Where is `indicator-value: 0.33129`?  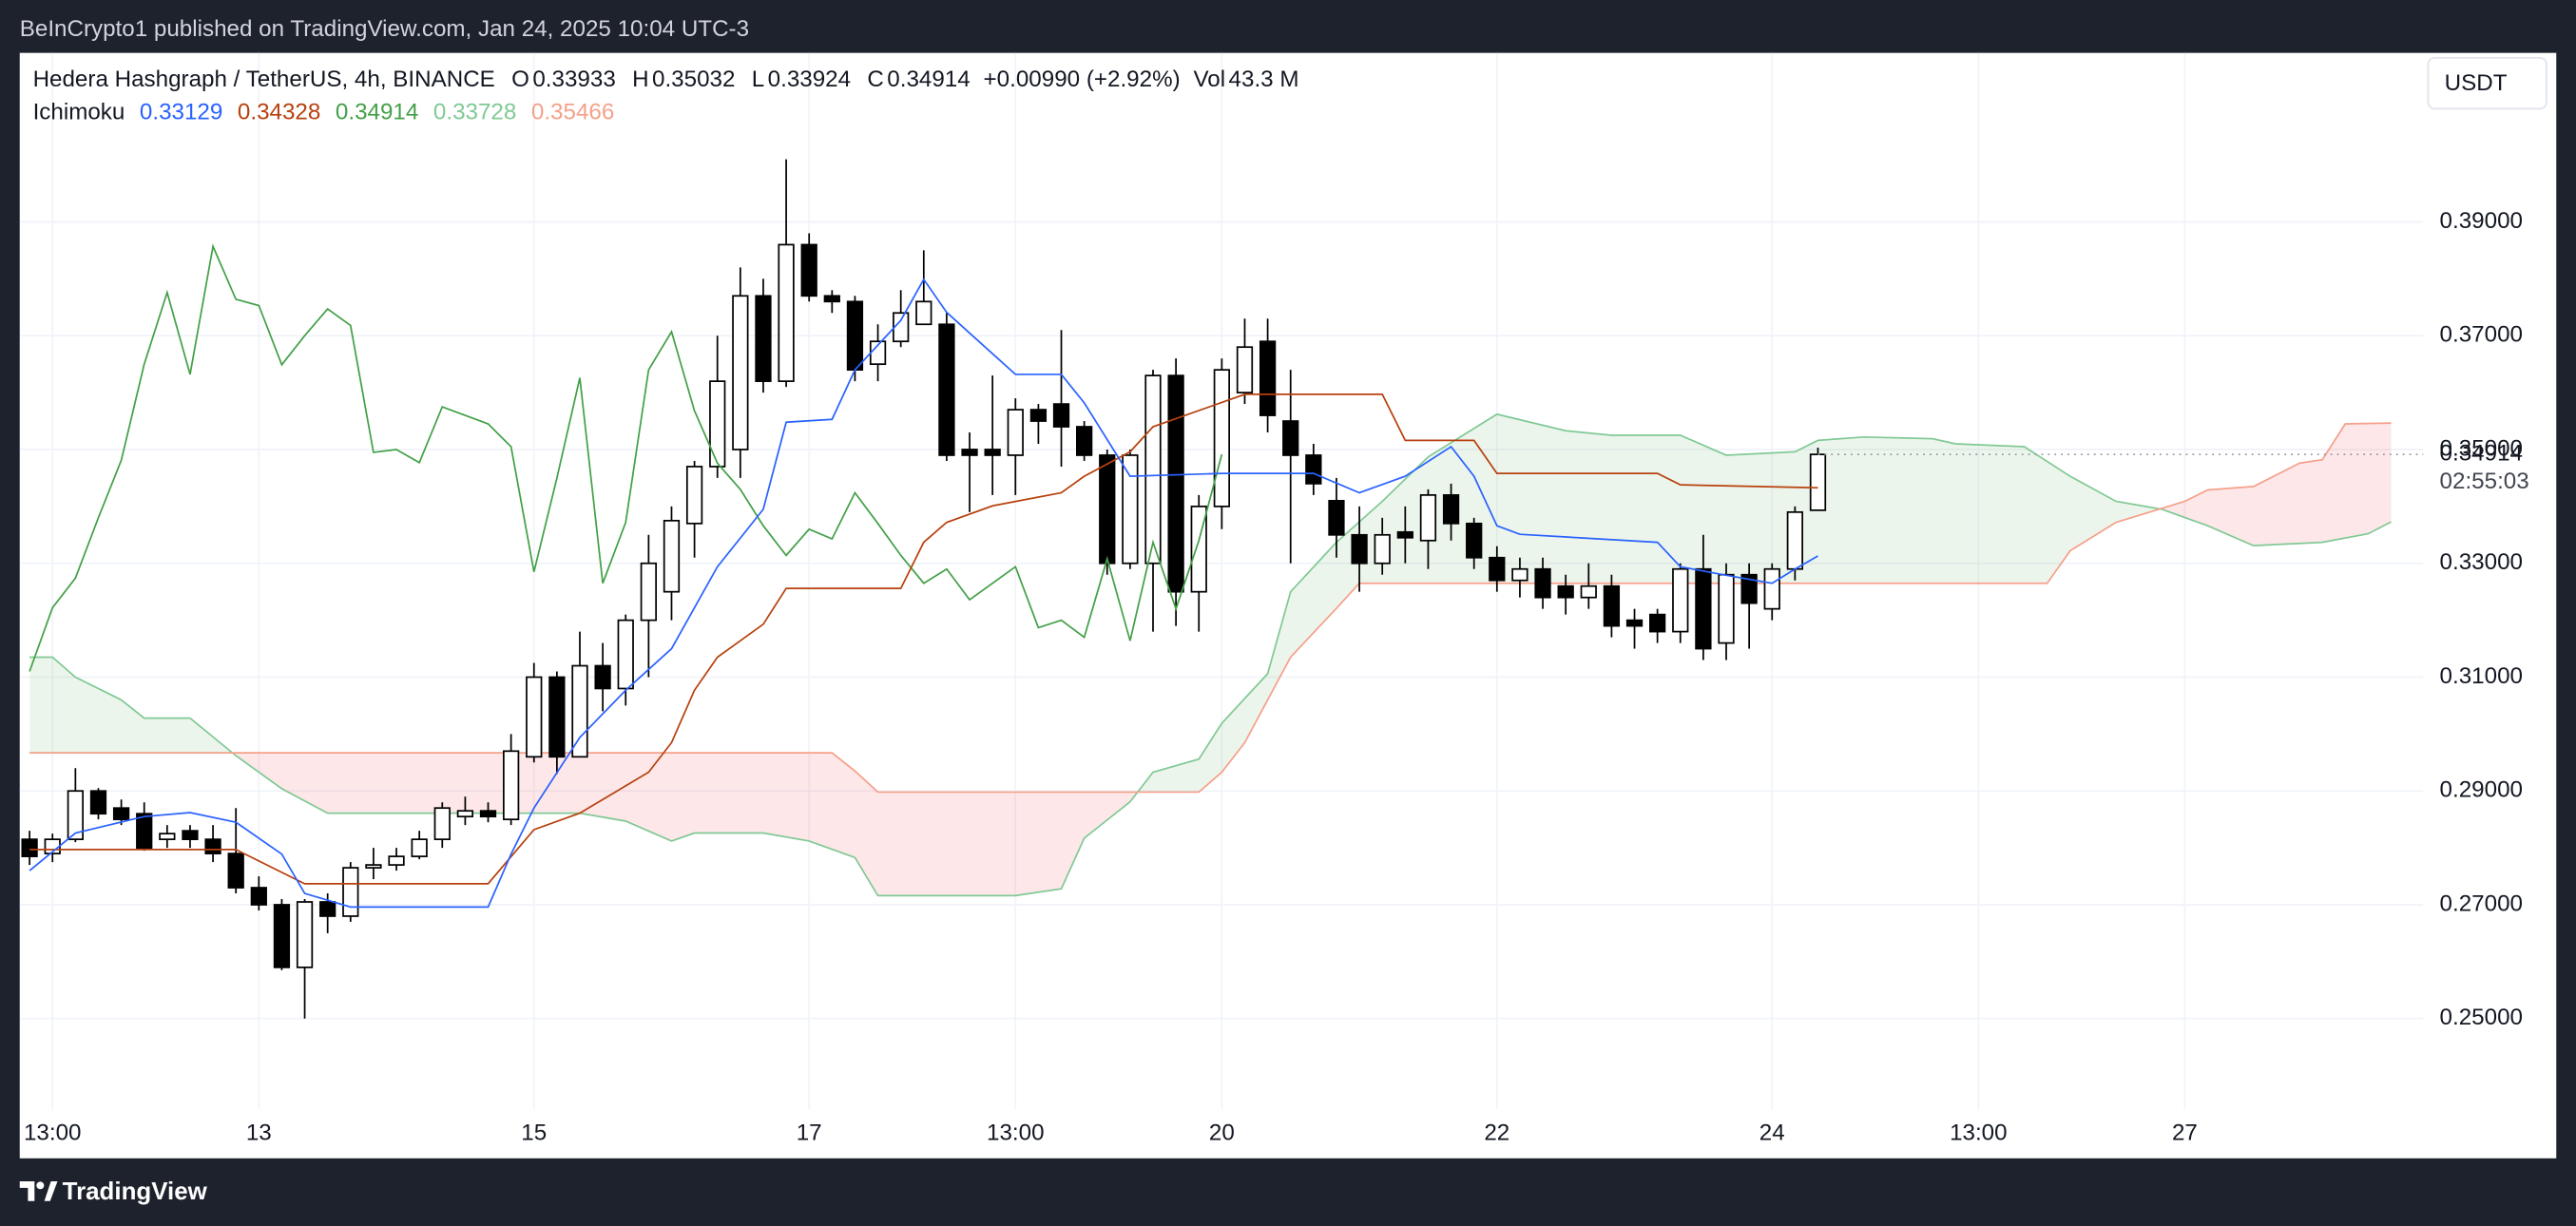 indicator-value: 0.33129 is located at coordinates (181, 113).